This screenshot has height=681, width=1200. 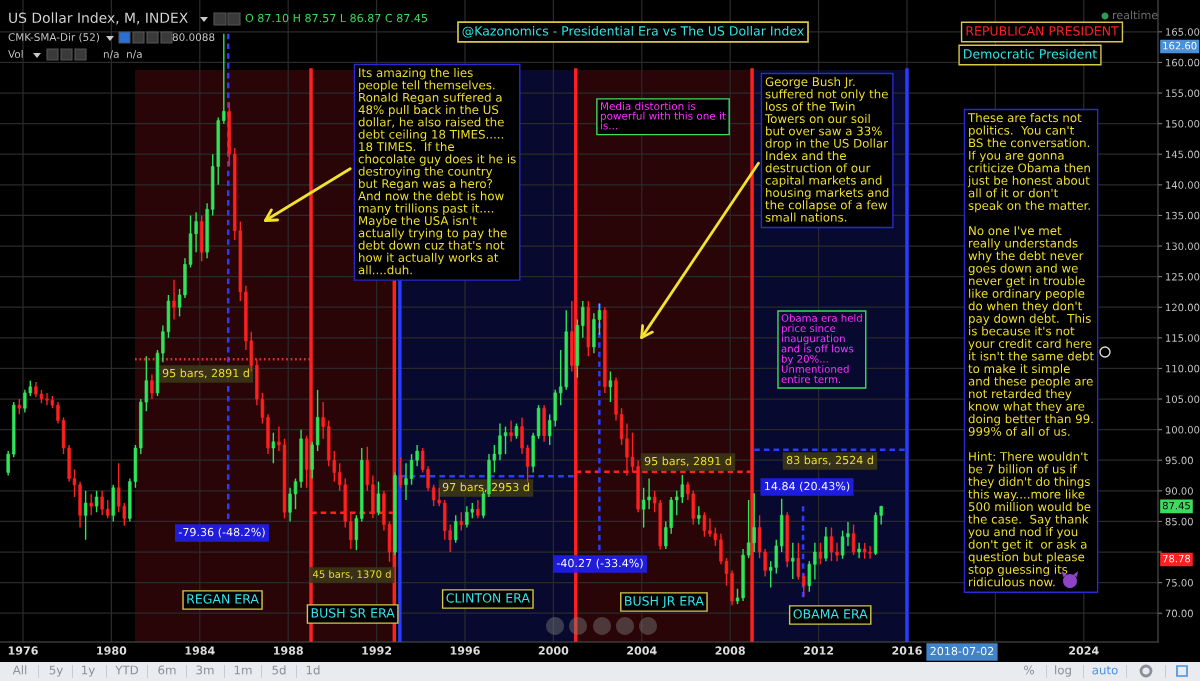 What do you see at coordinates (353, 613) in the screenshot?
I see `band-label: BUSH SR ERA` at bounding box center [353, 613].